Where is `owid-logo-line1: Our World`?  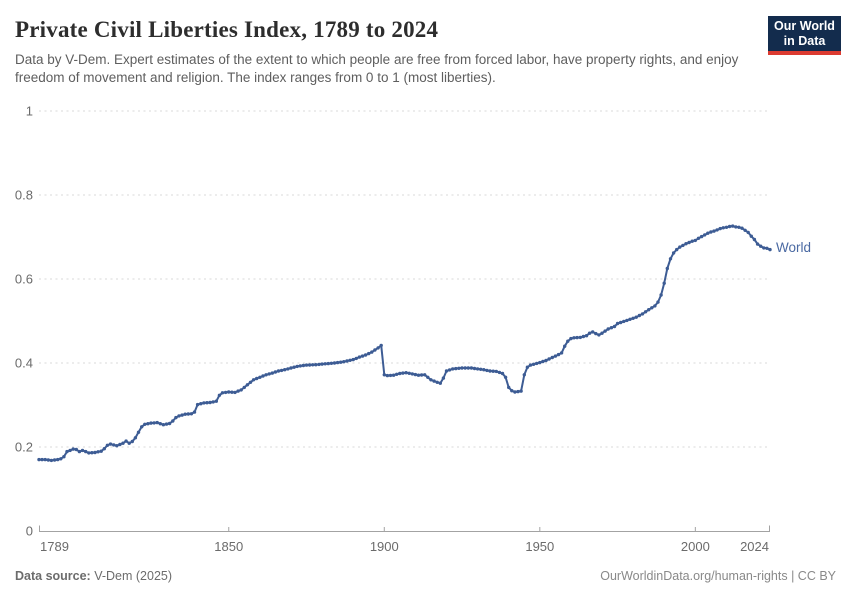
owid-logo-line1: Our World is located at coordinates (804, 26).